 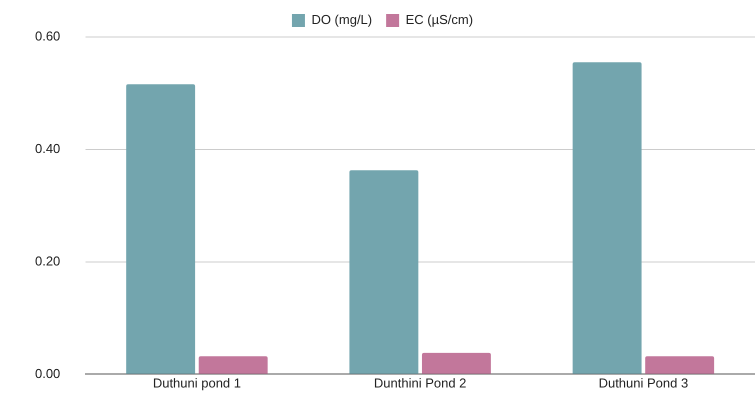 I want to click on legend-label: EC (µS/cm), so click(x=440, y=20).